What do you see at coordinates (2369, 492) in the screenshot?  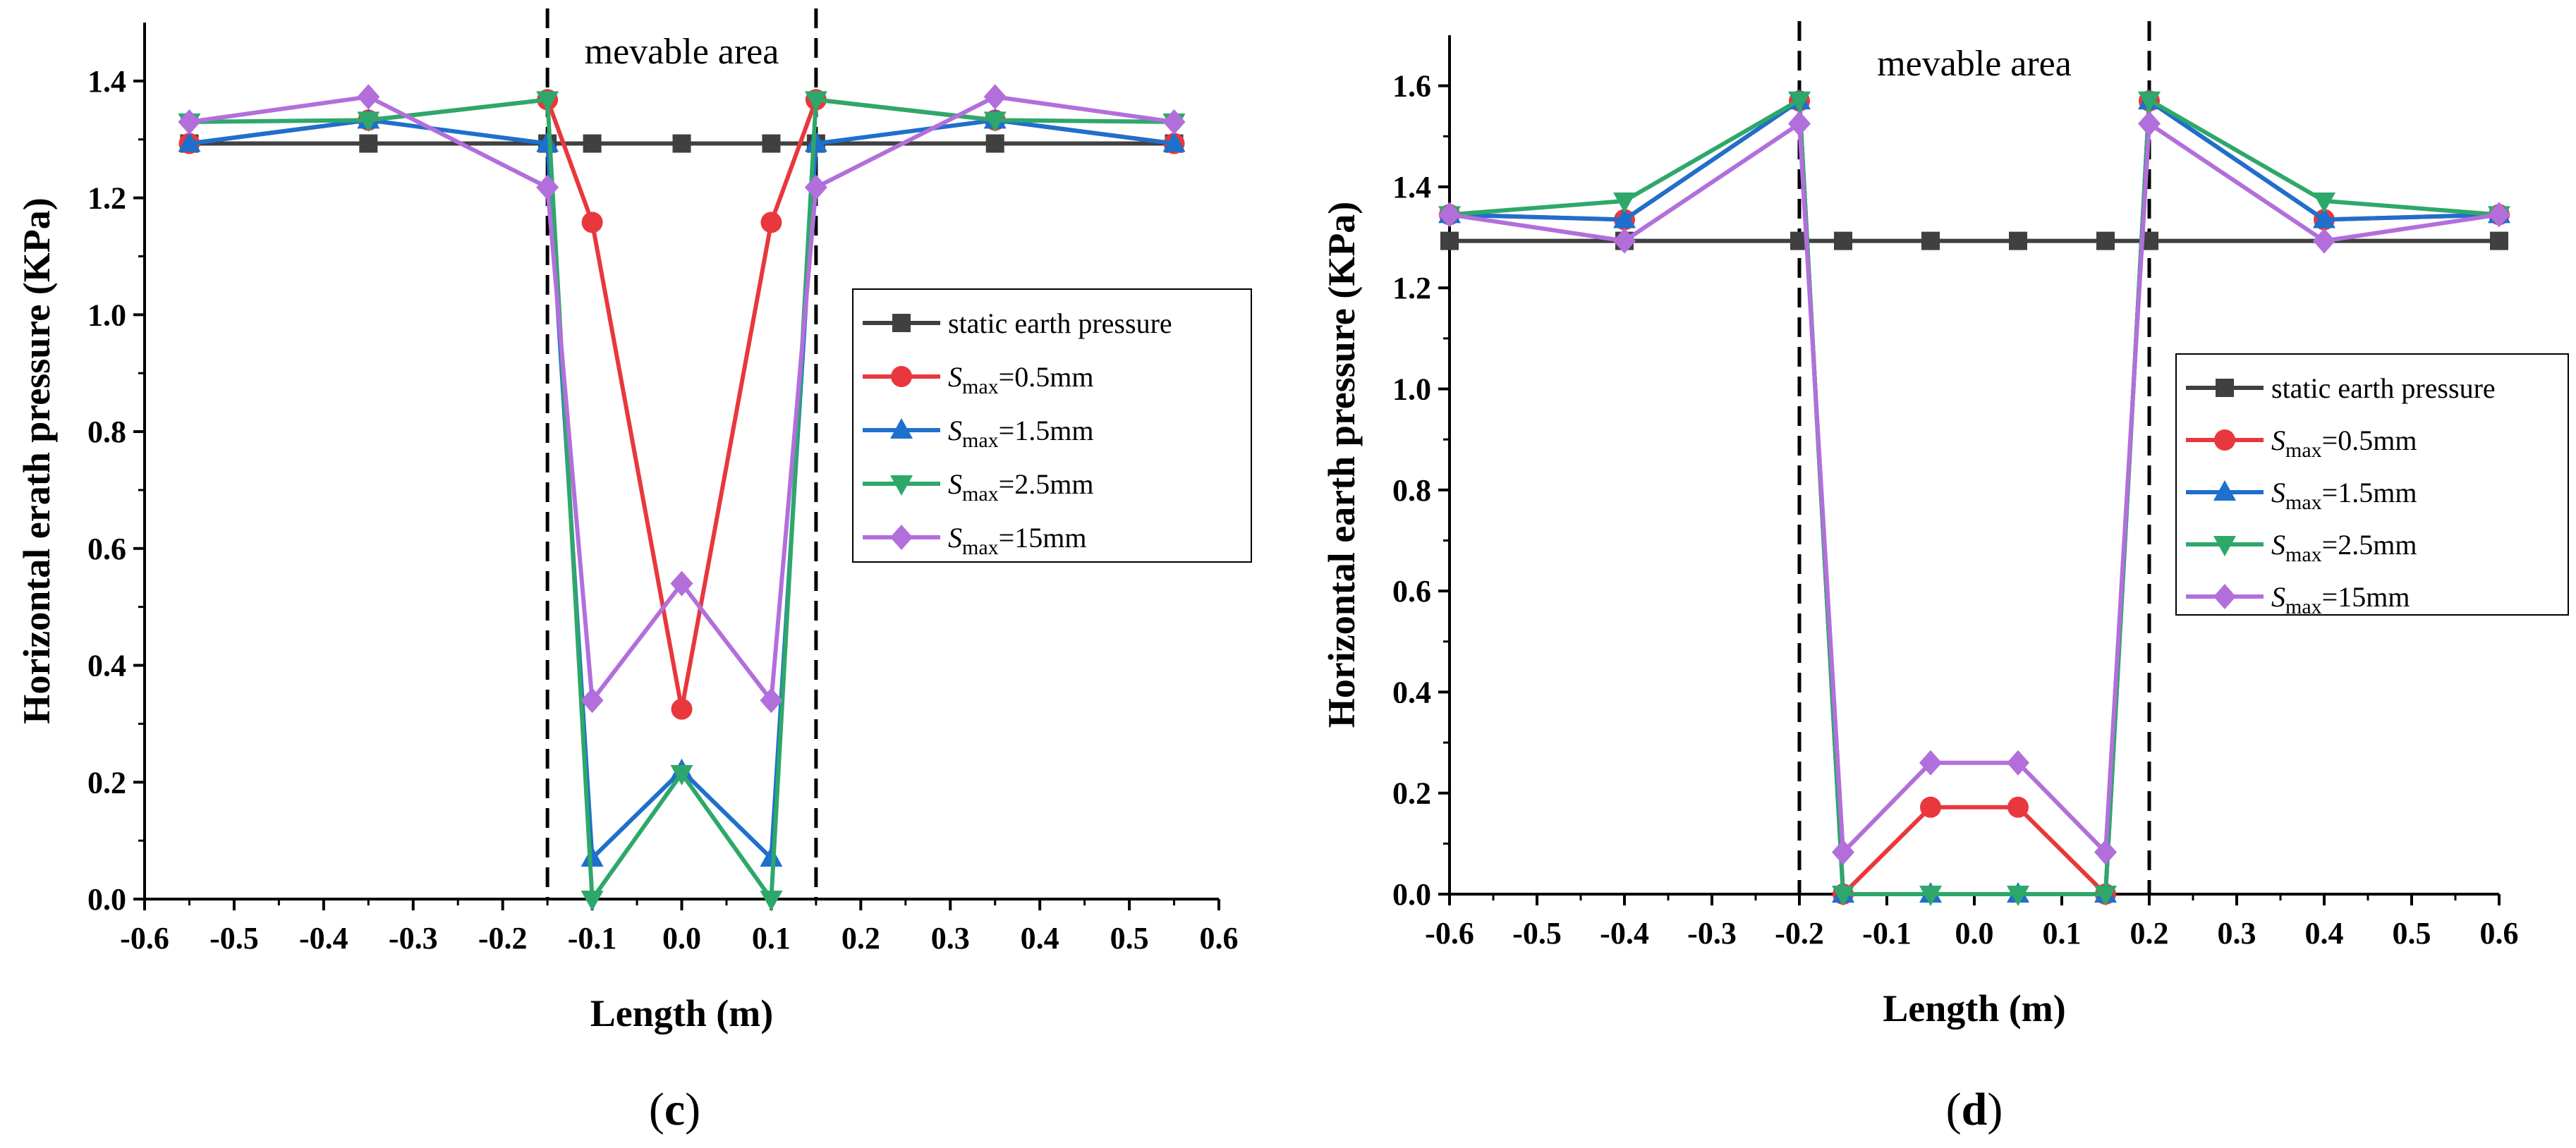 I see `legend-label-value: =1.5mm` at bounding box center [2369, 492].